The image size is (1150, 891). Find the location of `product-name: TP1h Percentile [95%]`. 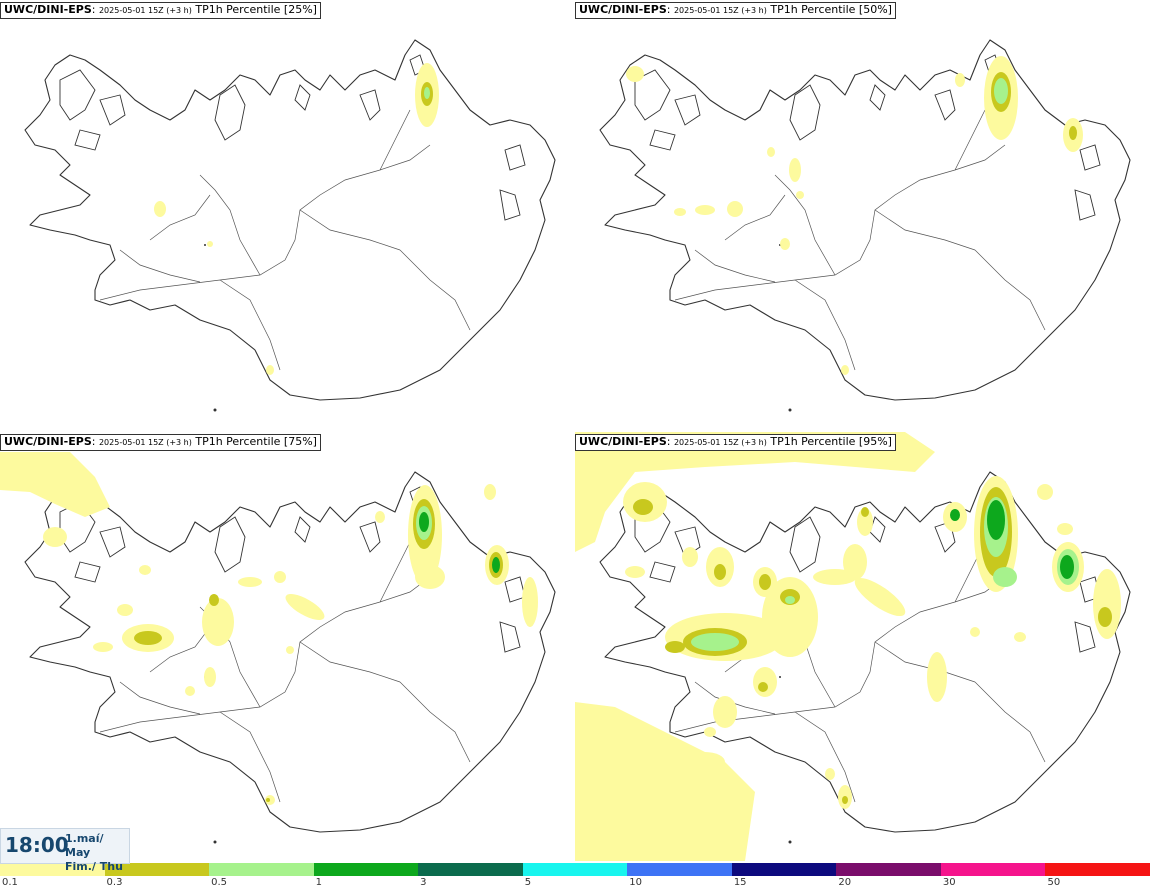

product-name: TP1h Percentile [95%] is located at coordinates (831, 441).